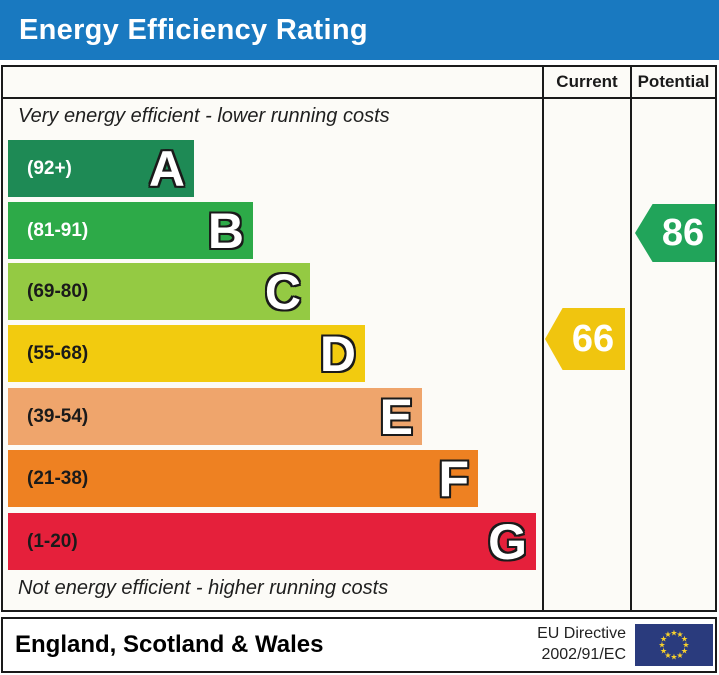  Describe the element at coordinates (583, 654) in the screenshot. I see `eu-directive-line2: 2002/91/EC` at that location.